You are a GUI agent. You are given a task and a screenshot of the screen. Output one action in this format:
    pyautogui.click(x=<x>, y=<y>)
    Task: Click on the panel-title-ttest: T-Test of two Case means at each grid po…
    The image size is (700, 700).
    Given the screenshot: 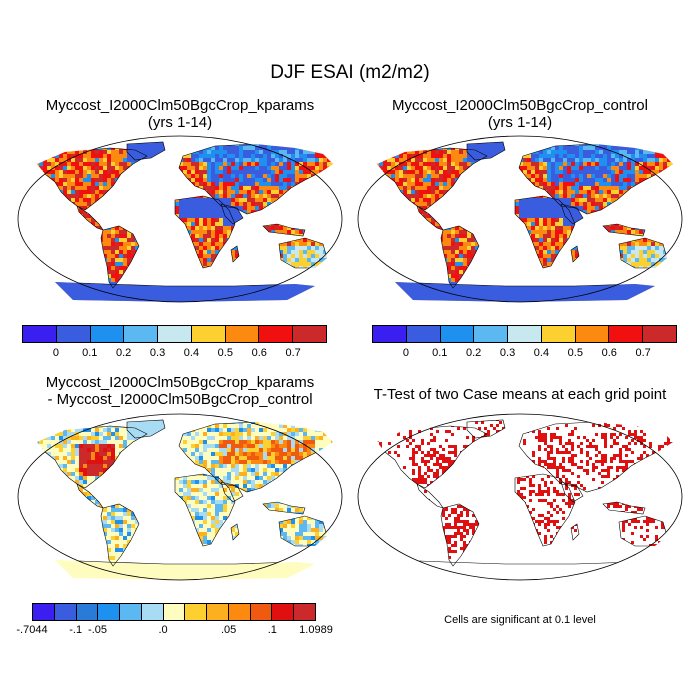 What is the action you would take?
    pyautogui.click(x=520, y=394)
    